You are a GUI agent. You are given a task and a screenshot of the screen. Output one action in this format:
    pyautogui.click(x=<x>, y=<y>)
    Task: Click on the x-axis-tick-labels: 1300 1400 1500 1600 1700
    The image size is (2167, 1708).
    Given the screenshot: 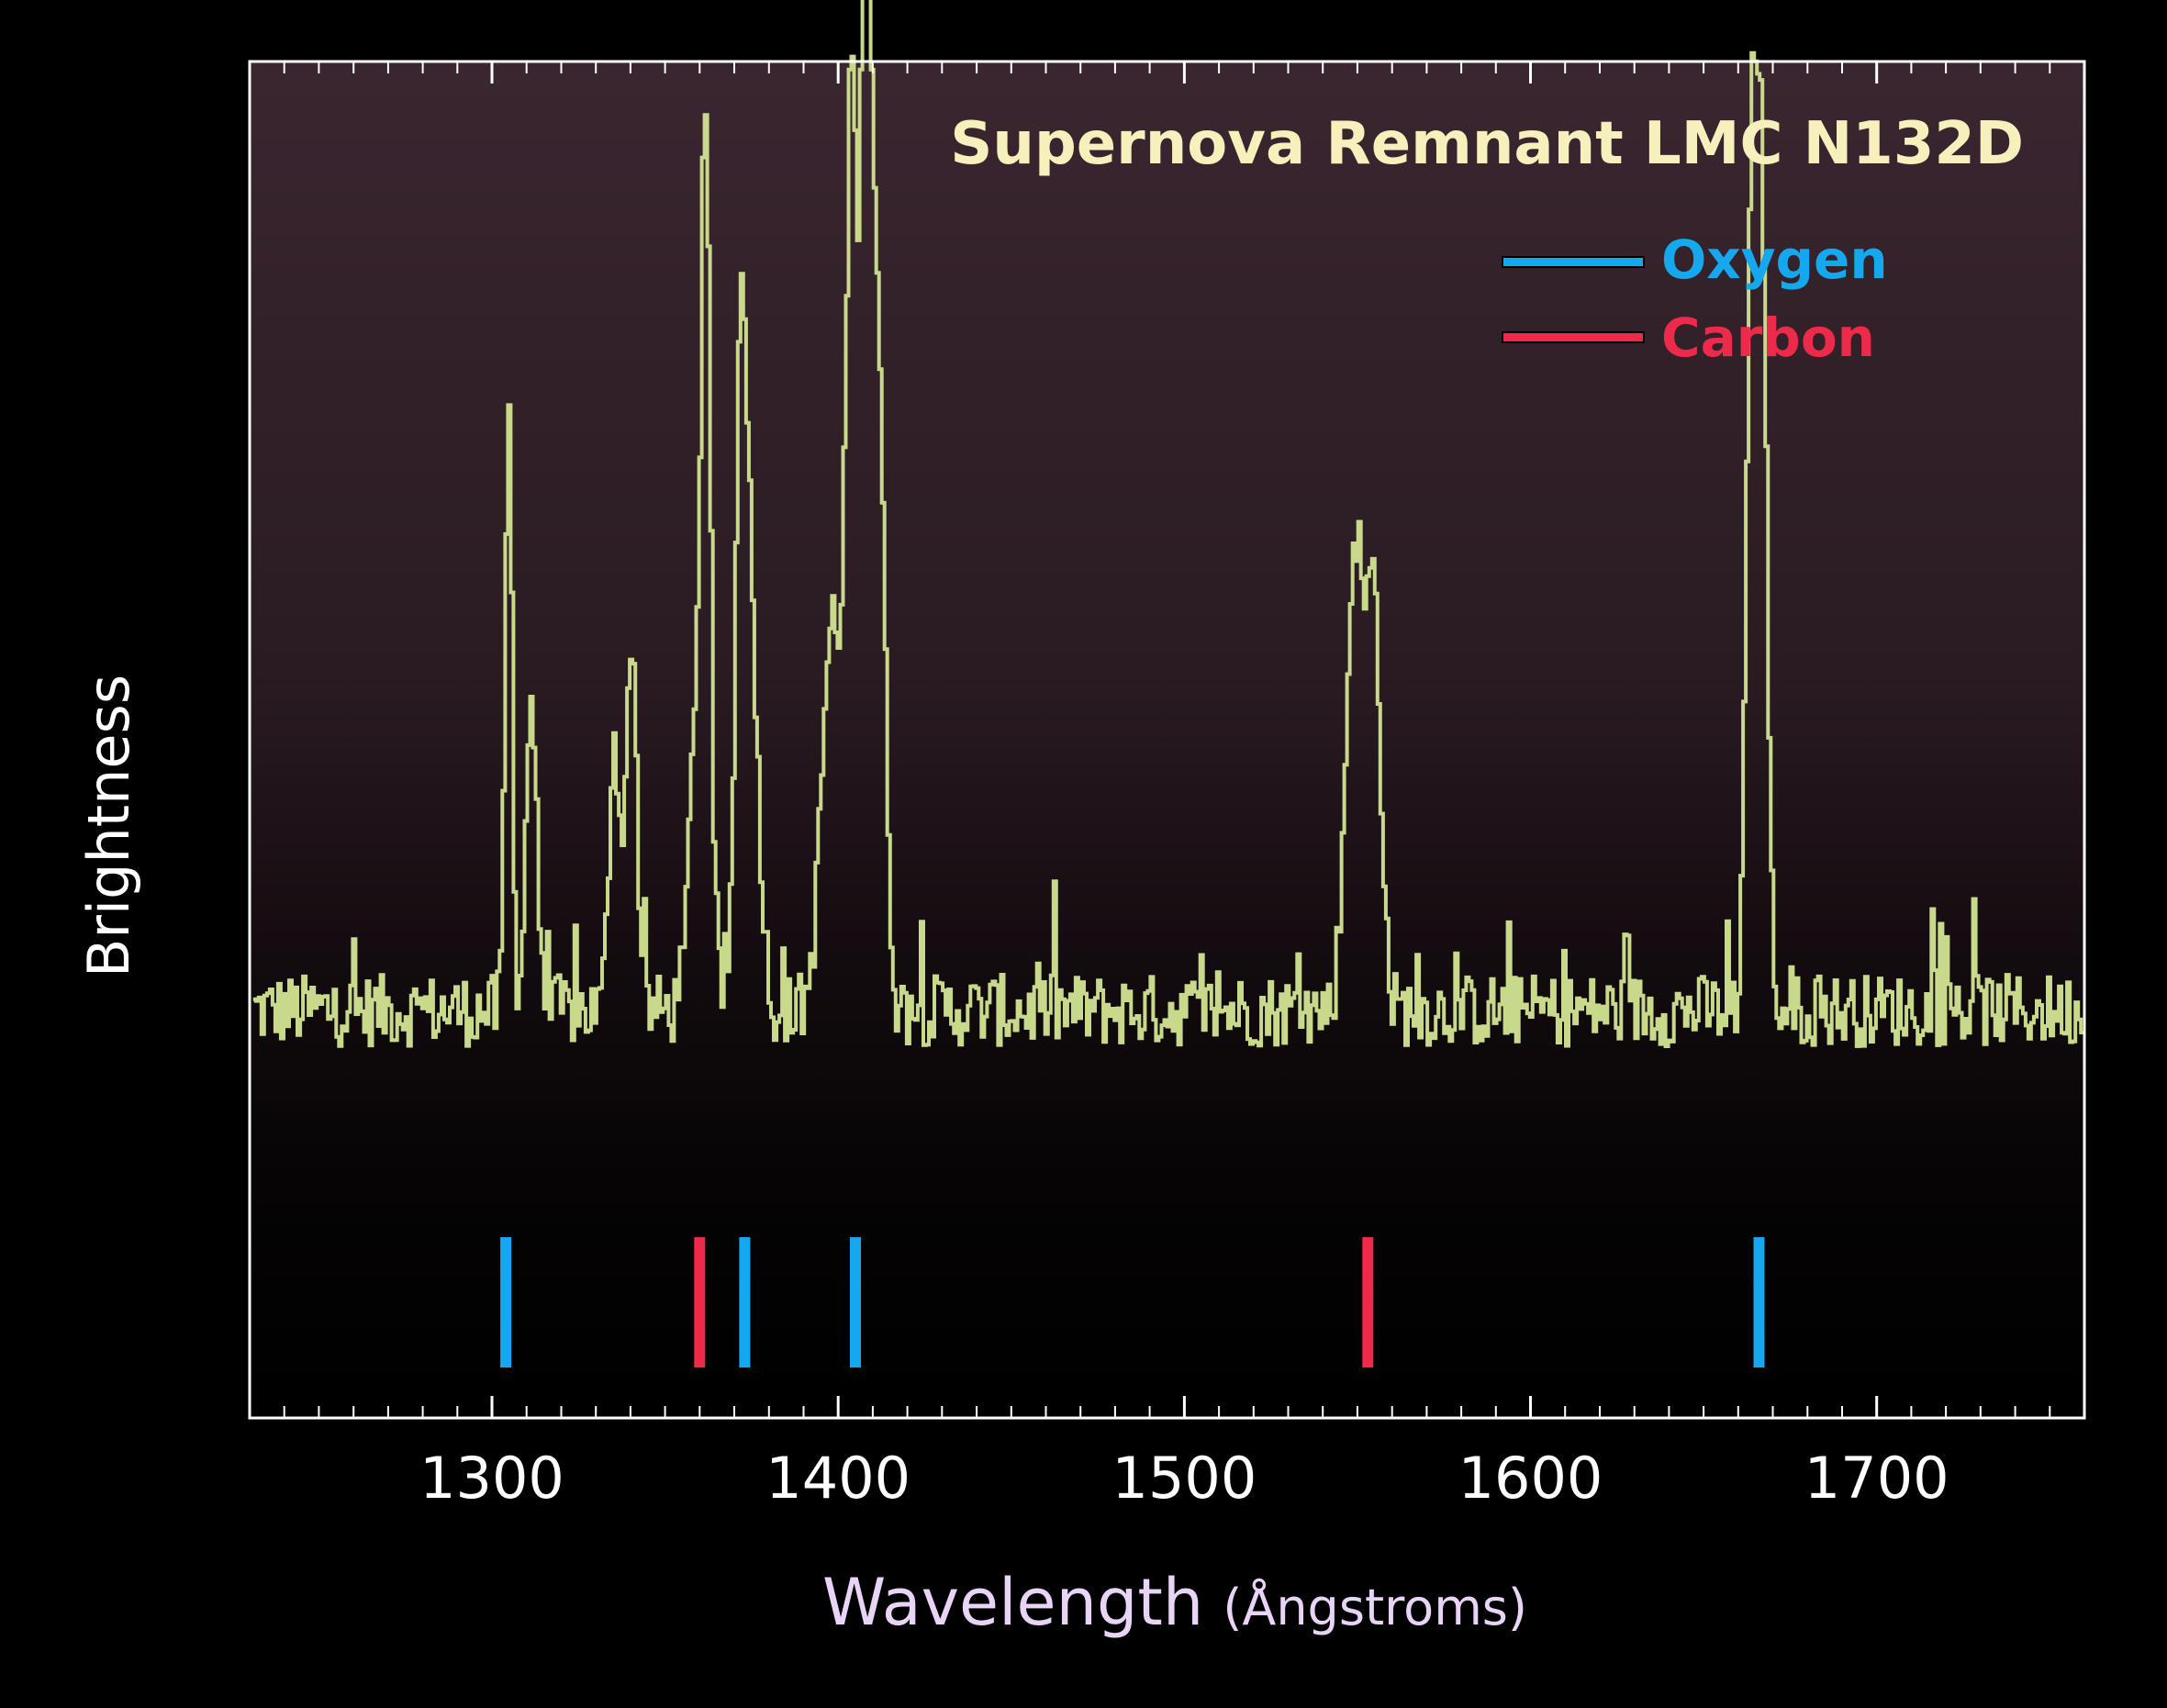 What is the action you would take?
    pyautogui.click(x=1184, y=1478)
    